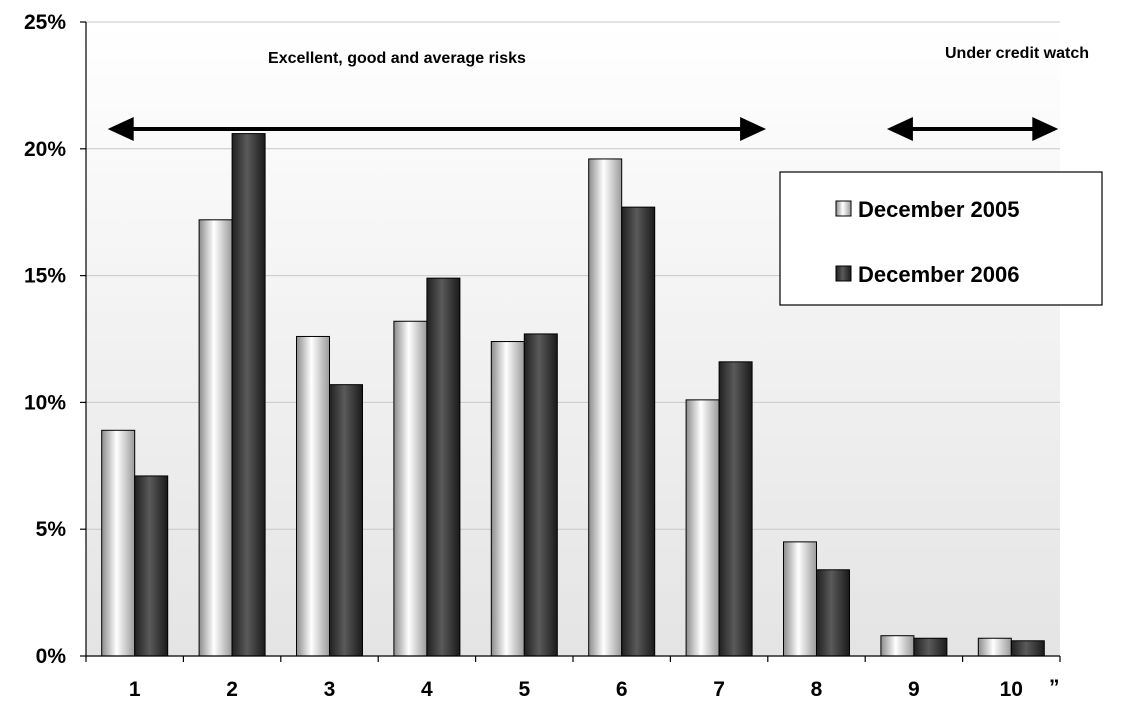 Image resolution: width=1124 pixels, height=706 pixels. I want to click on x-tick-label: 5, so click(524, 689).